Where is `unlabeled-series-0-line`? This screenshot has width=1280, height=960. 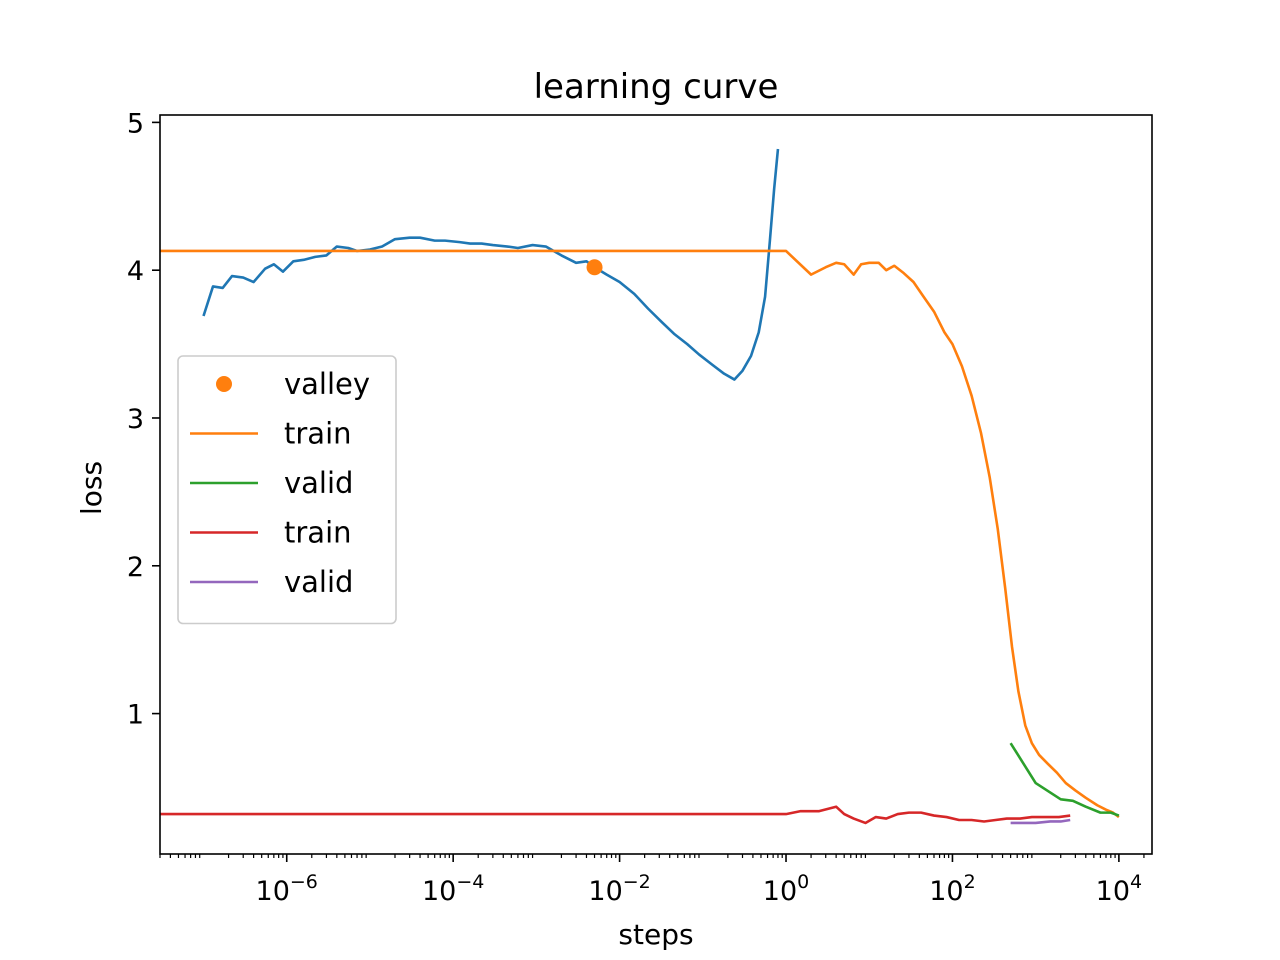
unlabeled-series-0-line is located at coordinates (491, 264).